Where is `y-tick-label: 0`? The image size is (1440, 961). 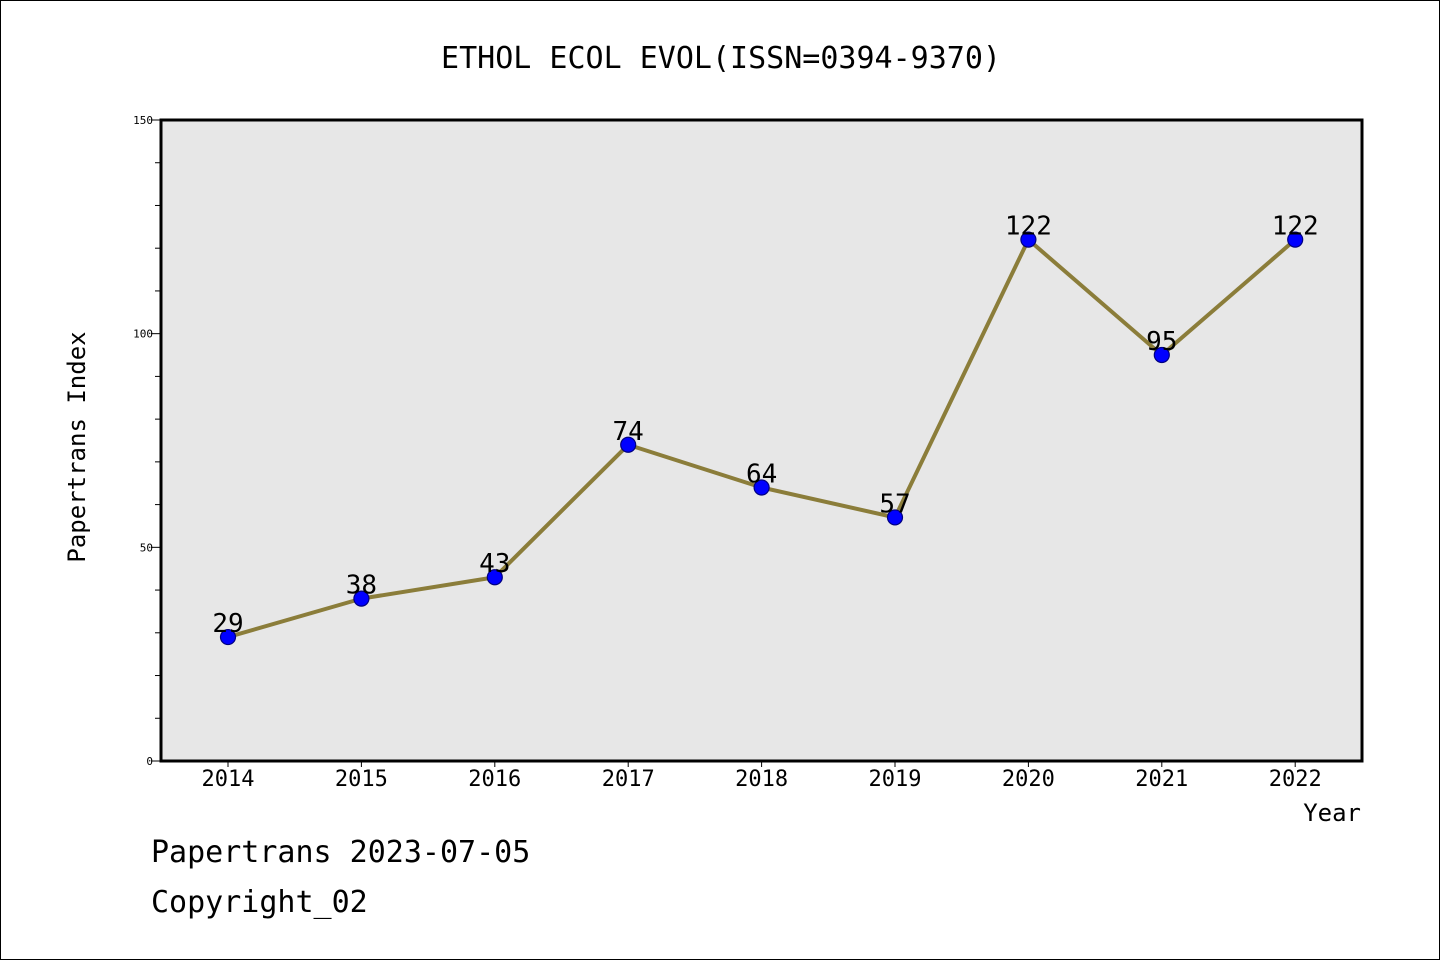
y-tick-label: 0 is located at coordinates (149, 761).